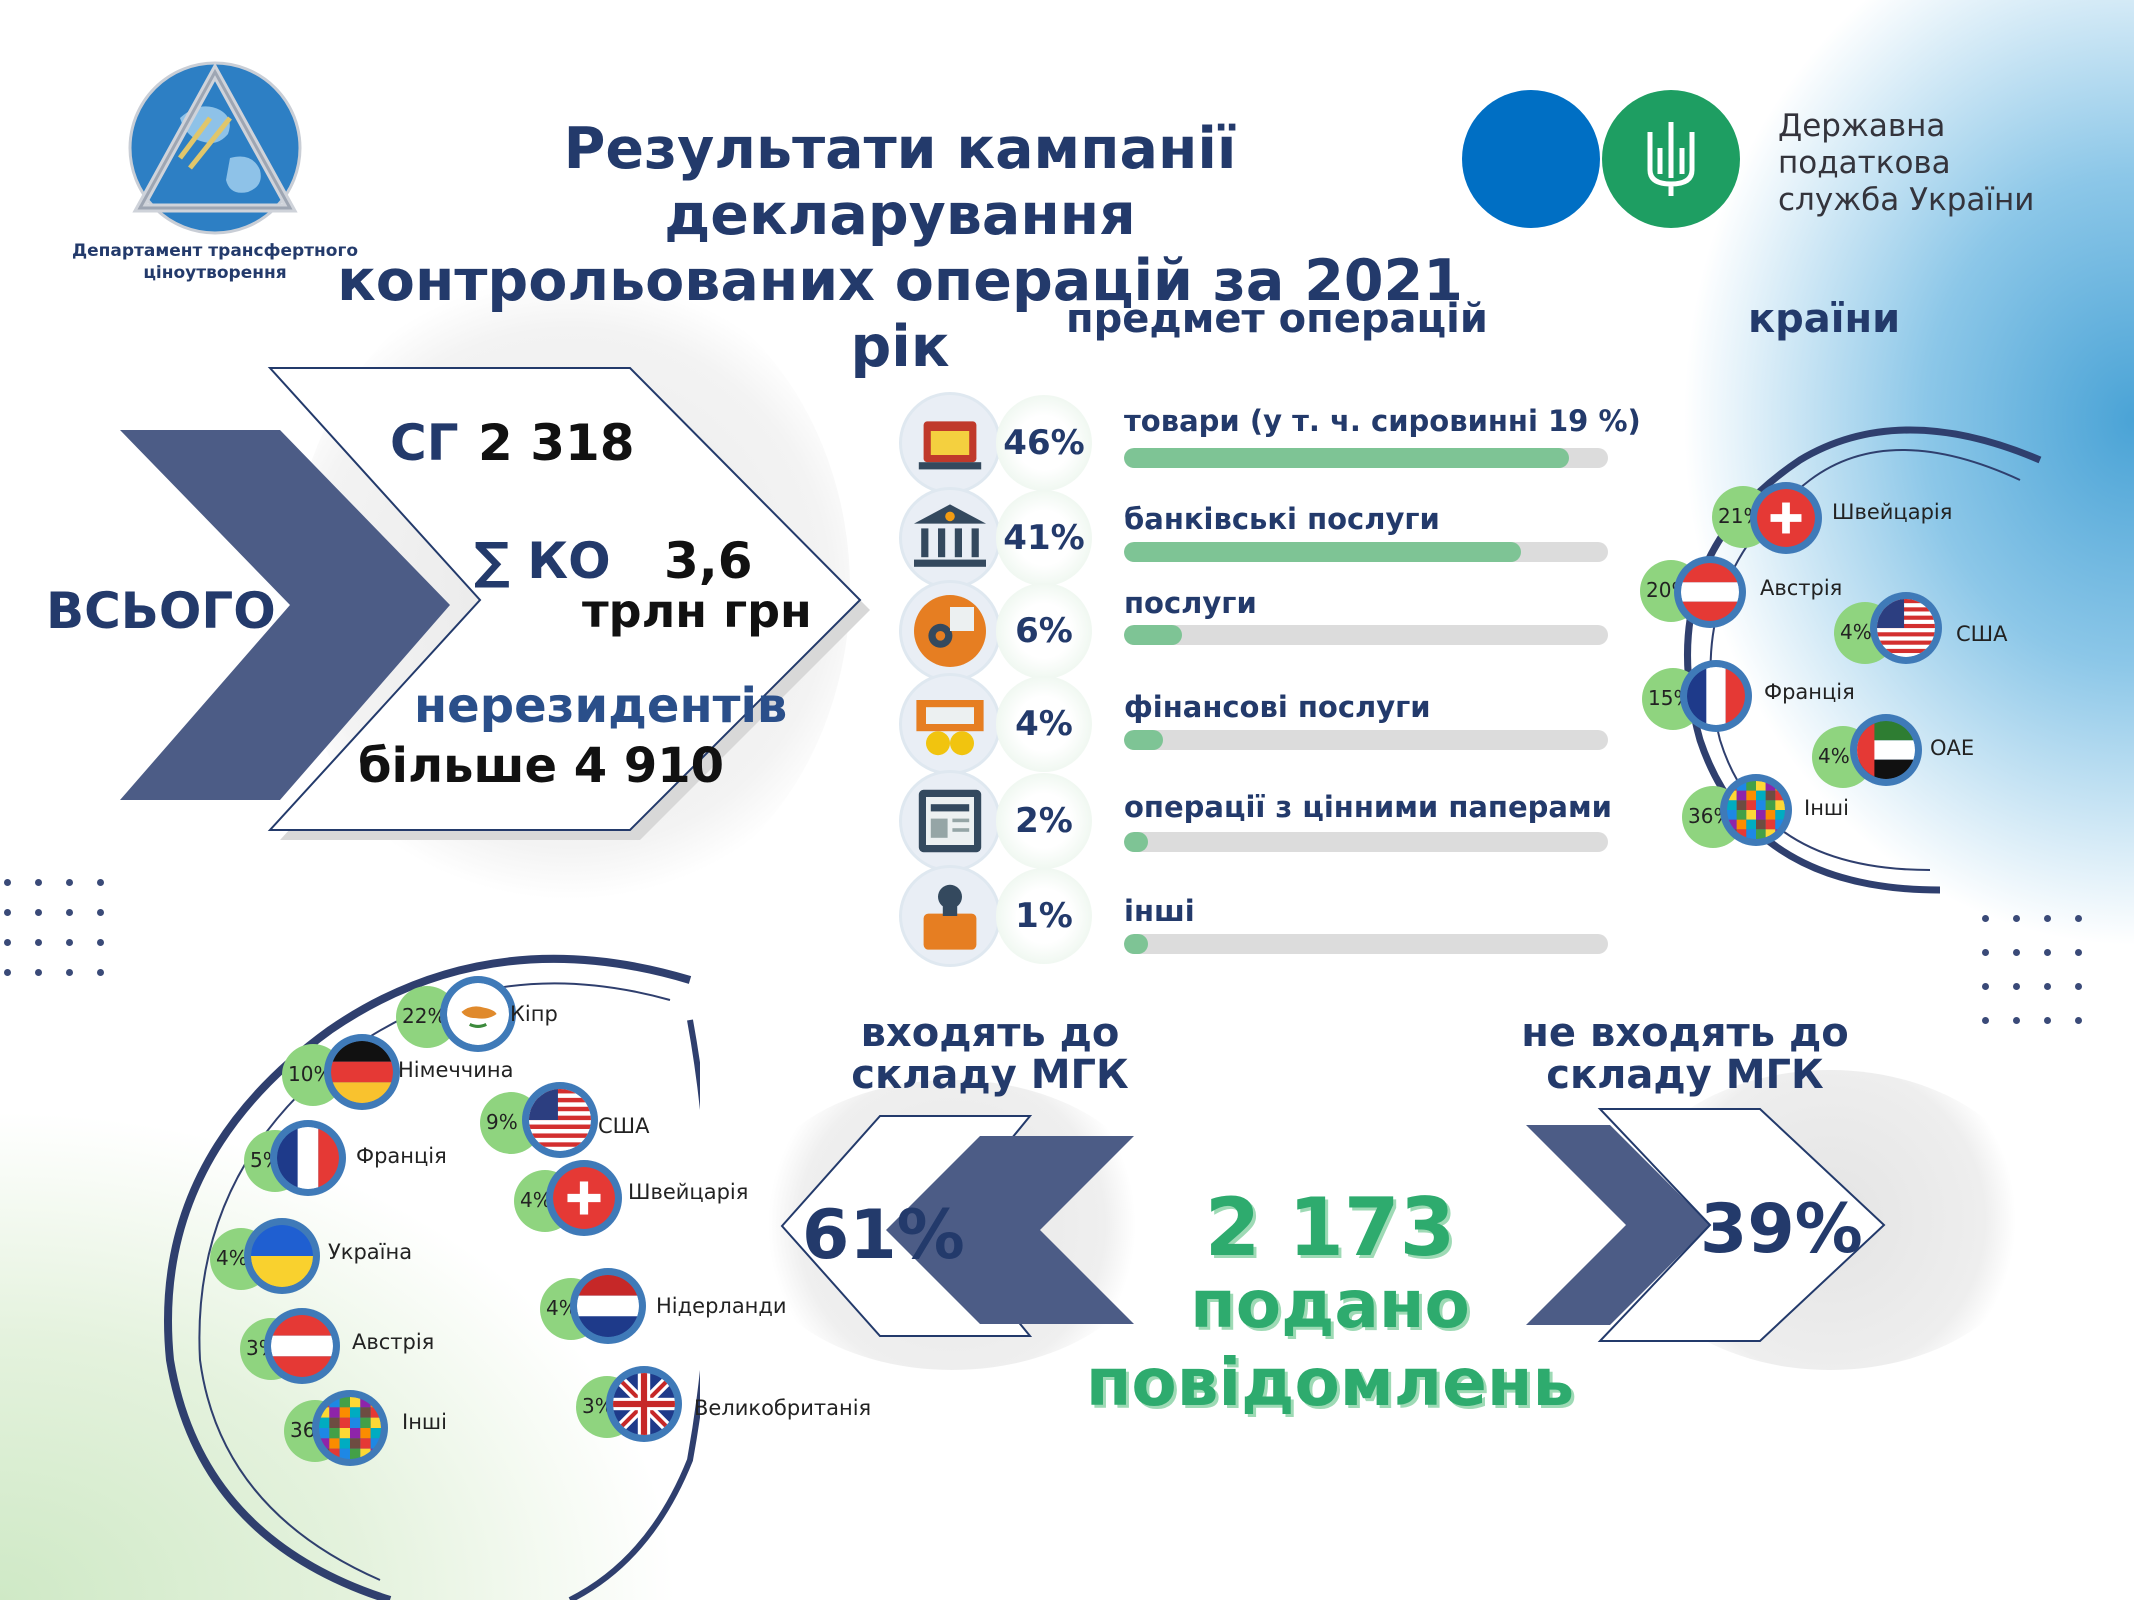 The height and width of the screenshot is (1600, 2134). I want to click on operation-pct: 41%, so click(1044, 538).